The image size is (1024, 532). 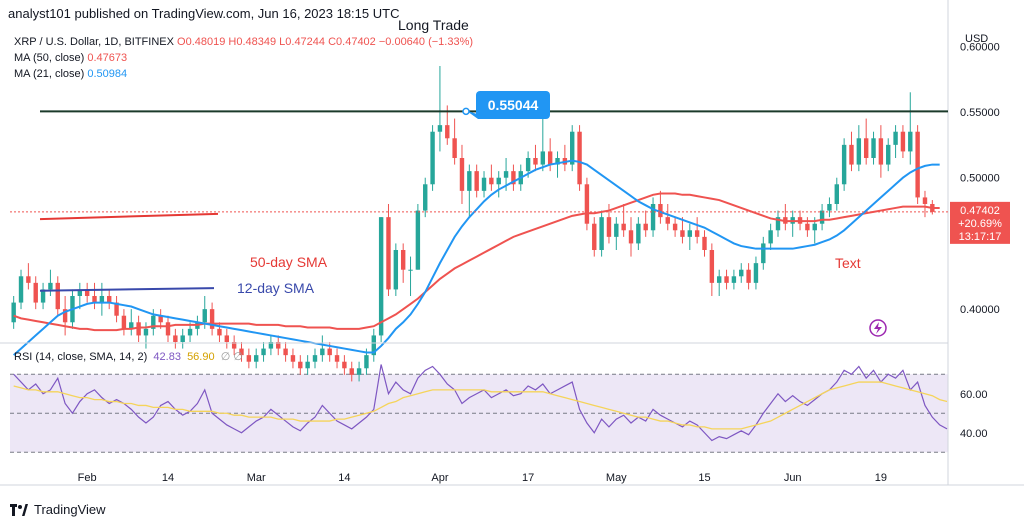 I want to click on rsi-tick-label: 40.00, so click(x=974, y=434).